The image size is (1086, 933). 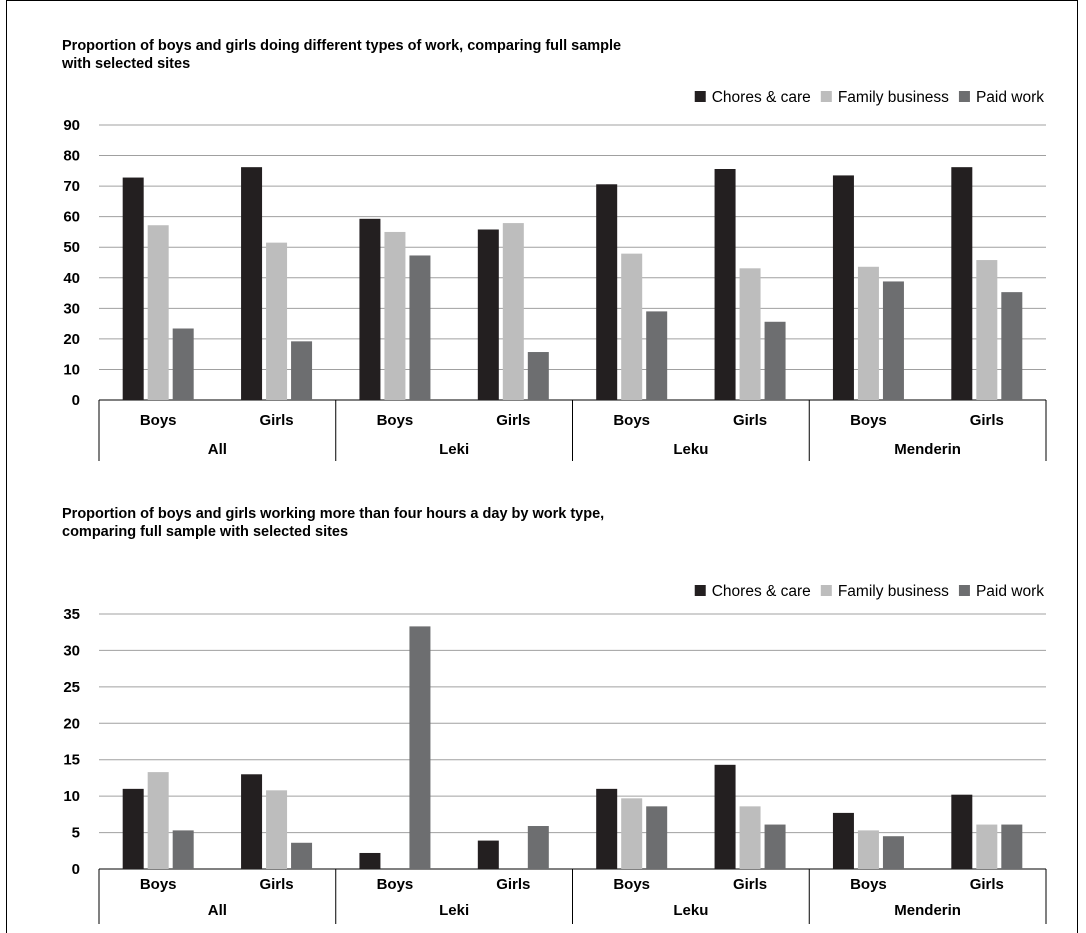 I want to click on y-tick-label: 25, so click(x=71, y=687).